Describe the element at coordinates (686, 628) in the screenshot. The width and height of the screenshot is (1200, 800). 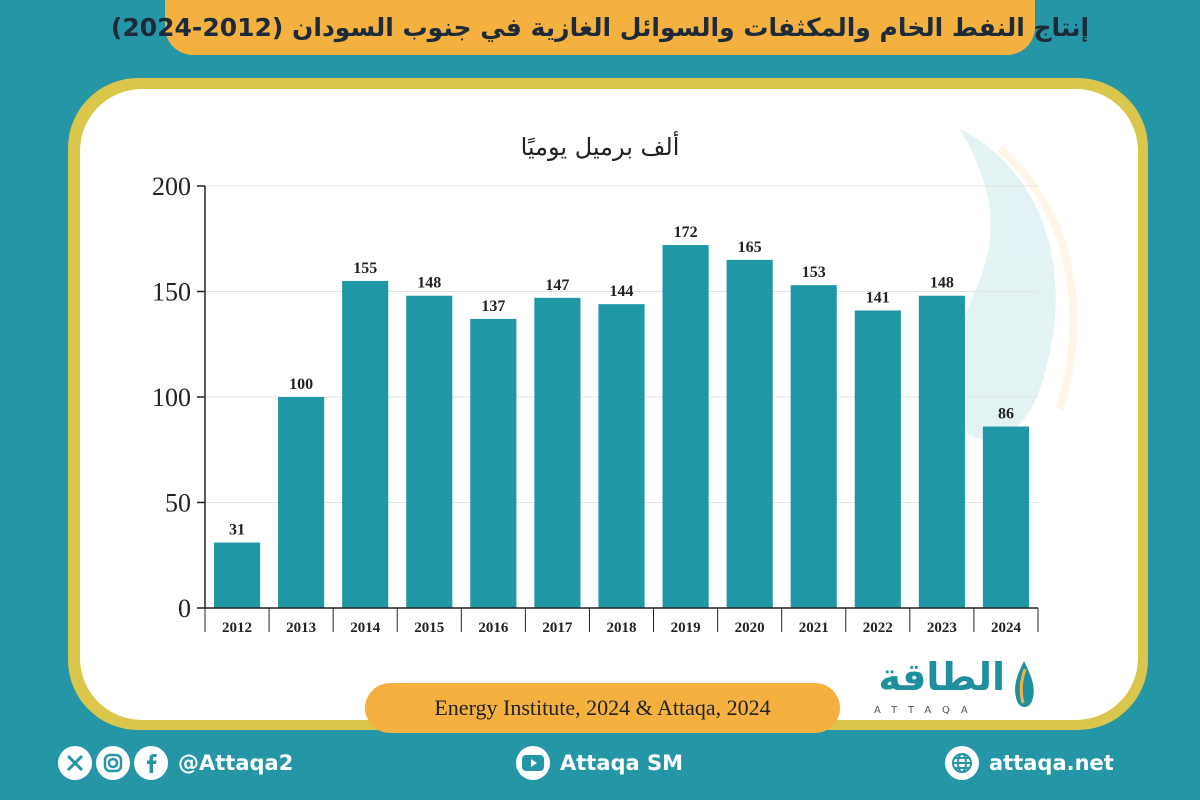
I see `x-tick-label: 2019` at that location.